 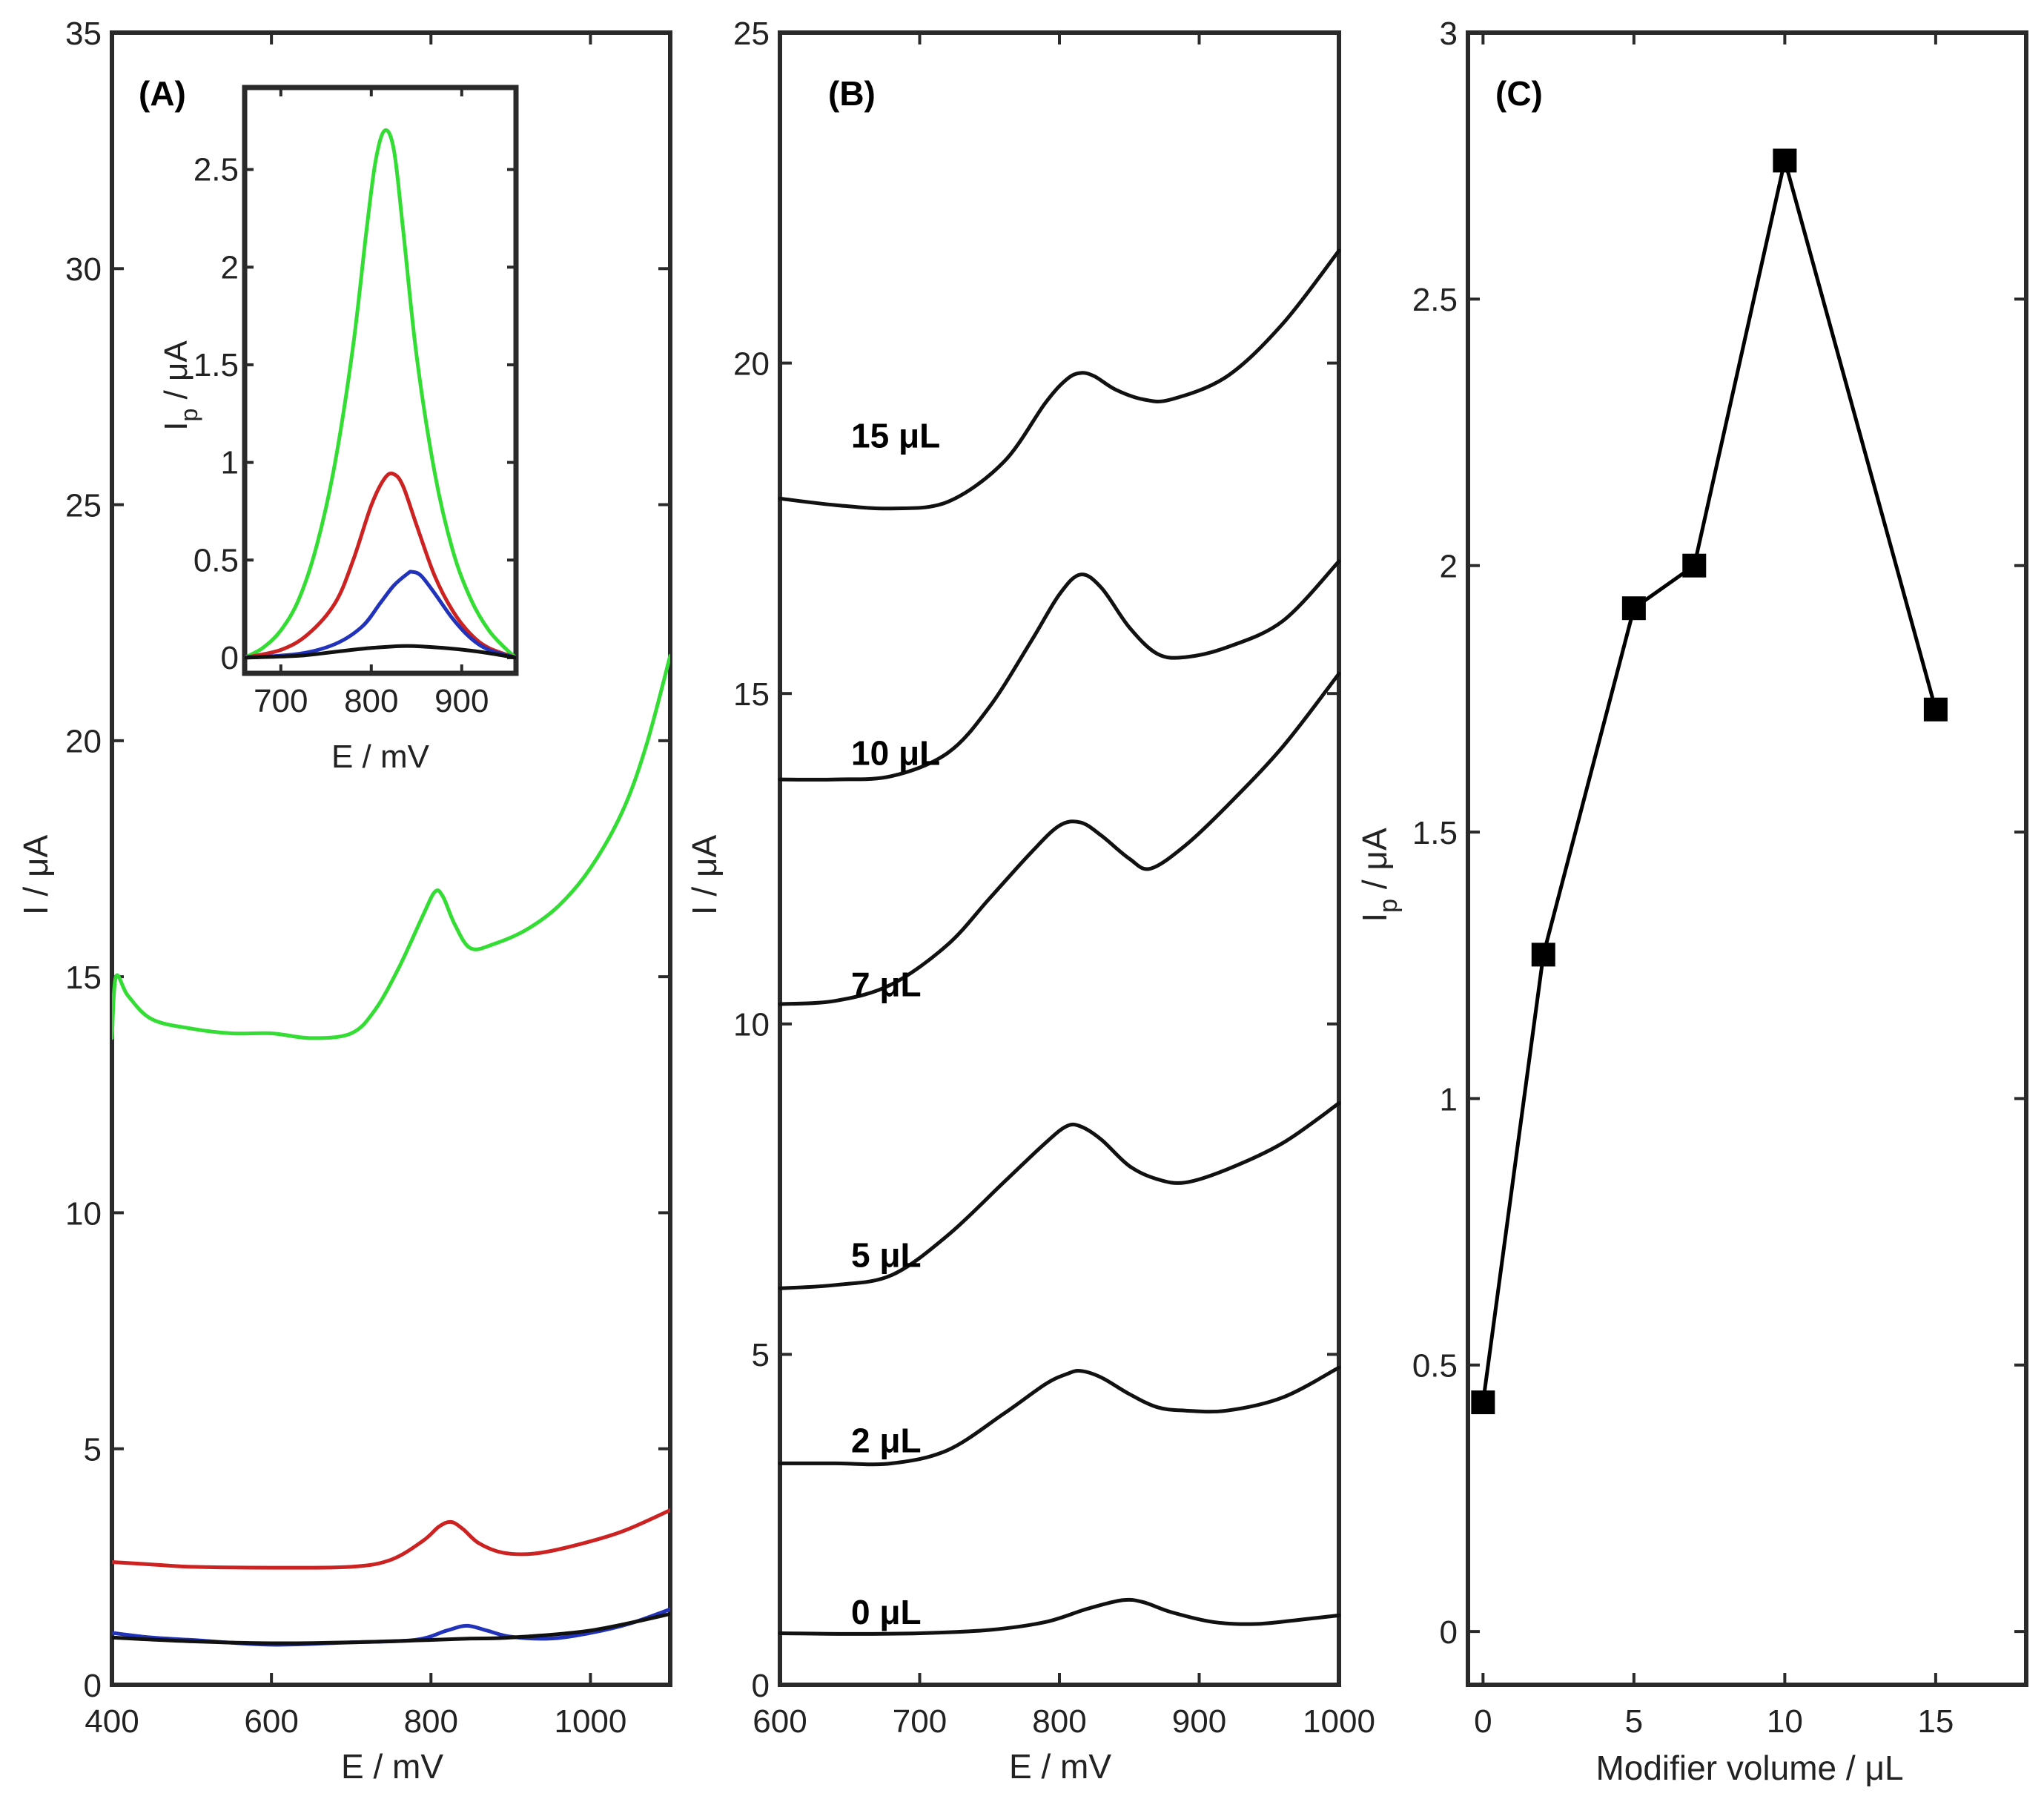 What do you see at coordinates (380, 757) in the screenshot?
I see `inset-xlabel: E / mV` at bounding box center [380, 757].